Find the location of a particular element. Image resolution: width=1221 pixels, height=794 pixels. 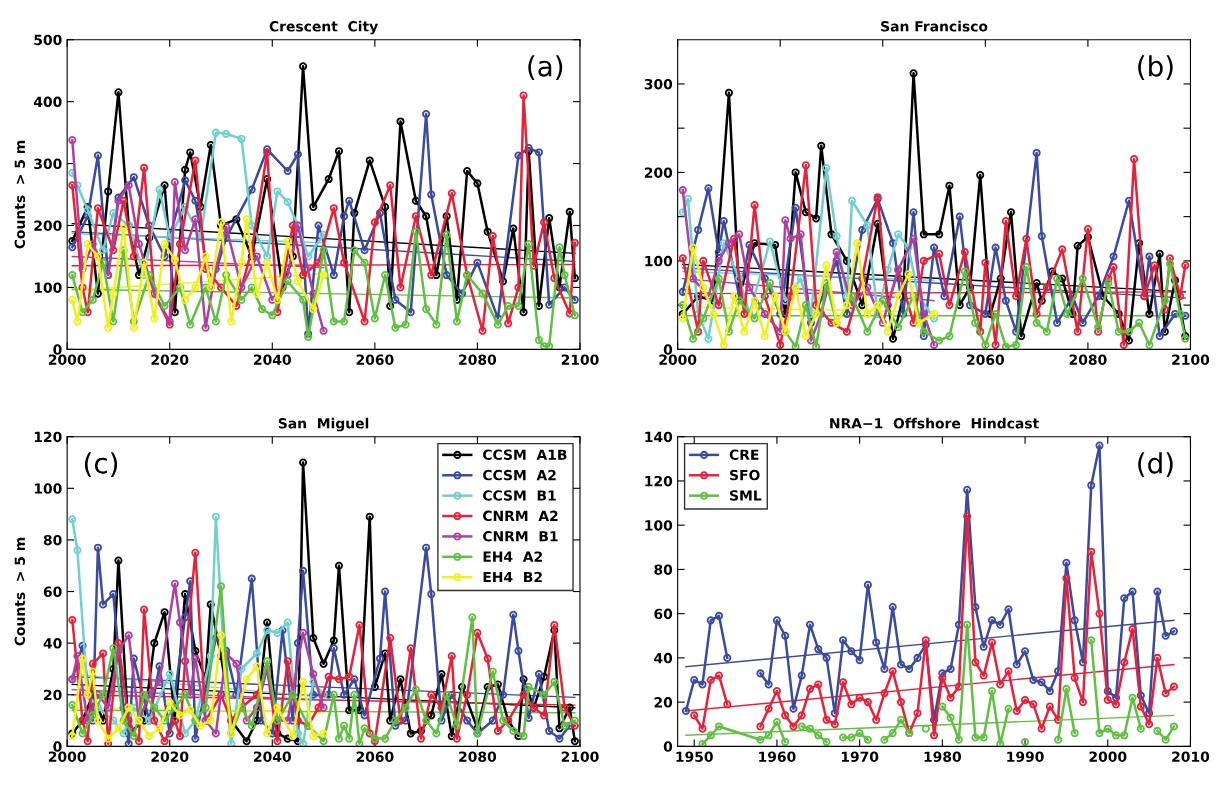

annotation: (a) is located at coordinates (545, 67).